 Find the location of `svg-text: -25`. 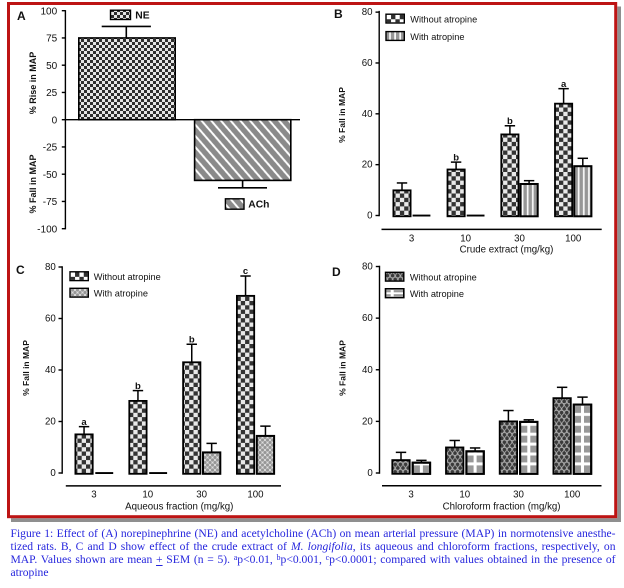

svg-text: -25 is located at coordinates (50, 148).